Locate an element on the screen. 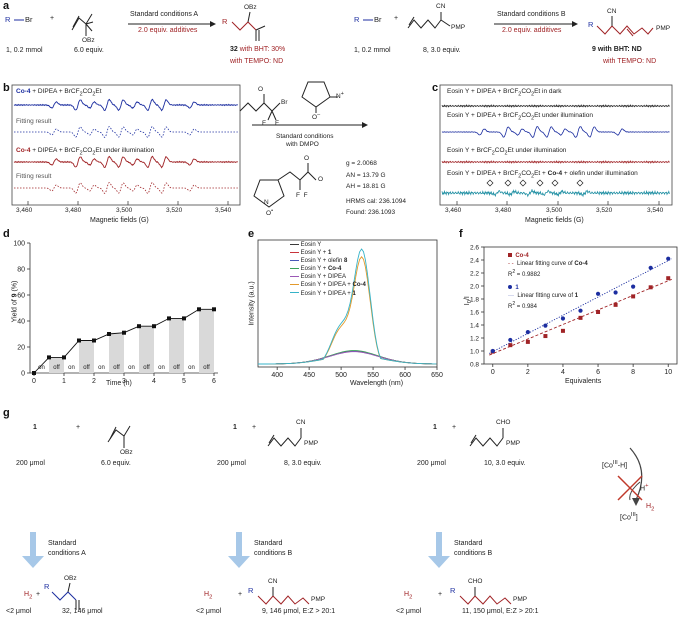 The height and width of the screenshot is (622, 685). d-light-state: on is located at coordinates (101, 368).